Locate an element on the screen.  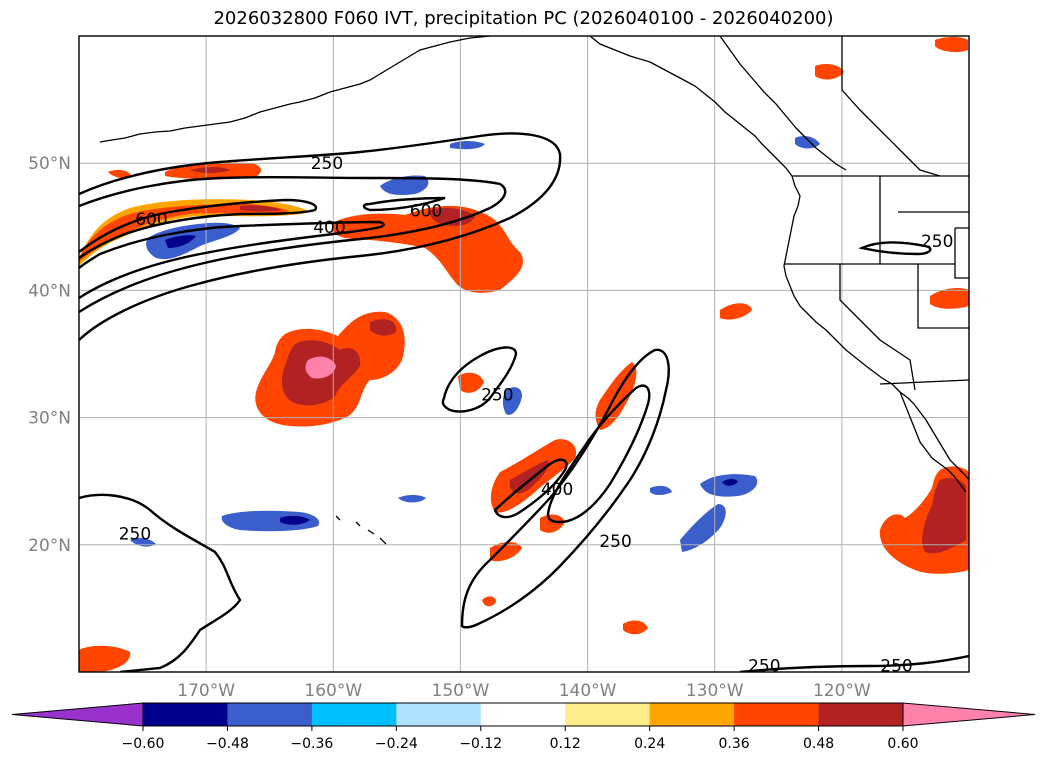
baja-california is located at coordinates (933, 442).